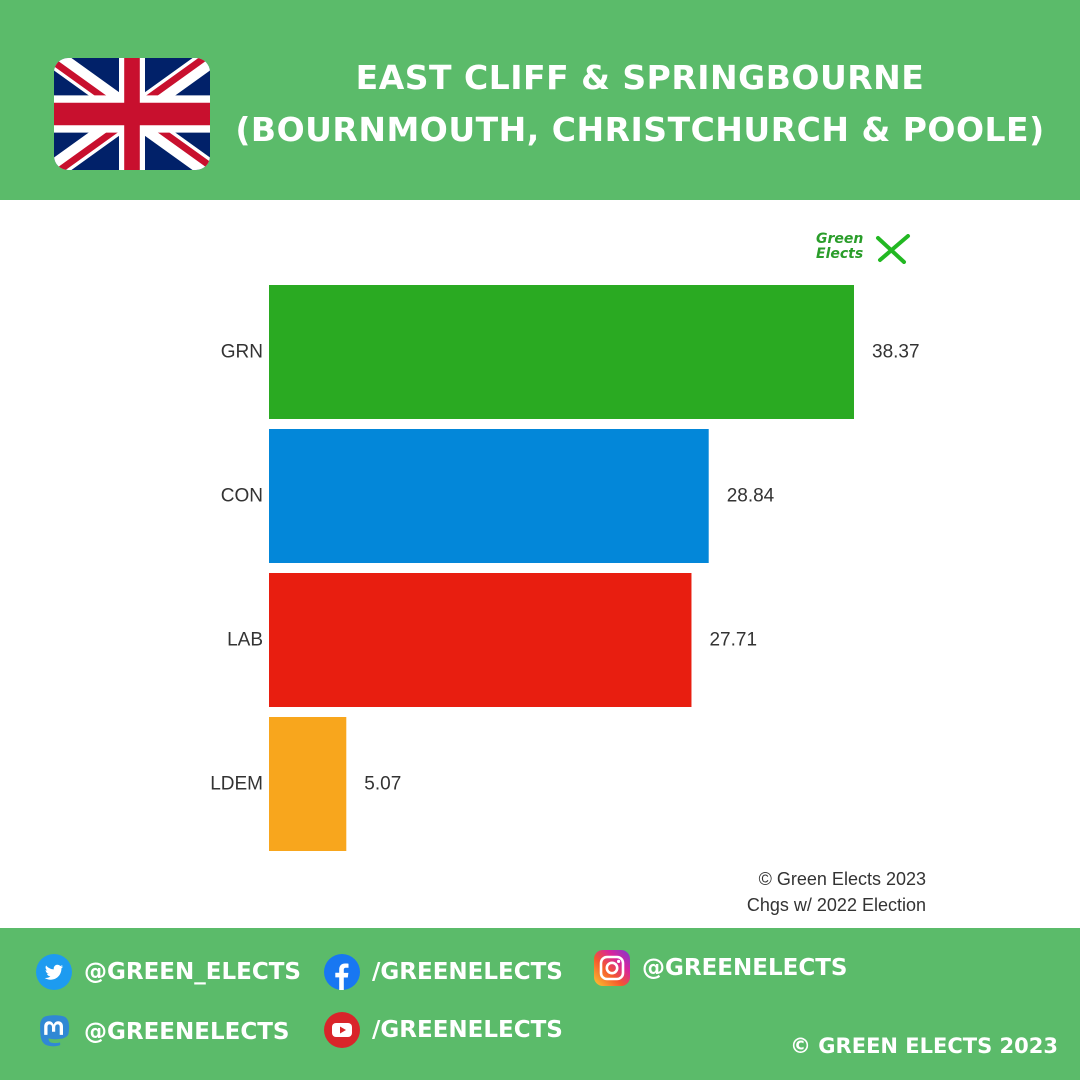  Describe the element at coordinates (480, 640) in the screenshot. I see `bar-lab` at that location.